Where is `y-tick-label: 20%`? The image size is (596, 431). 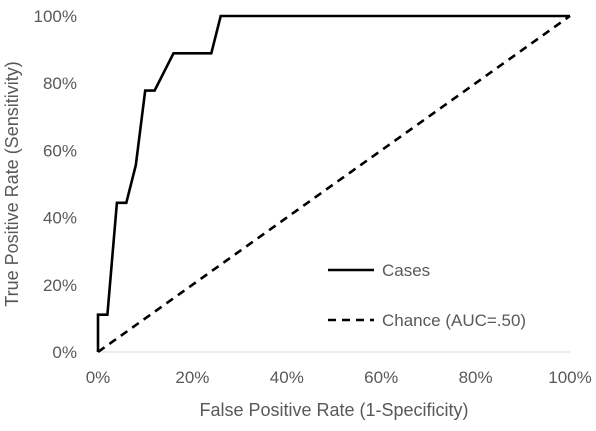 y-tick-label: 20% is located at coordinates (60, 285).